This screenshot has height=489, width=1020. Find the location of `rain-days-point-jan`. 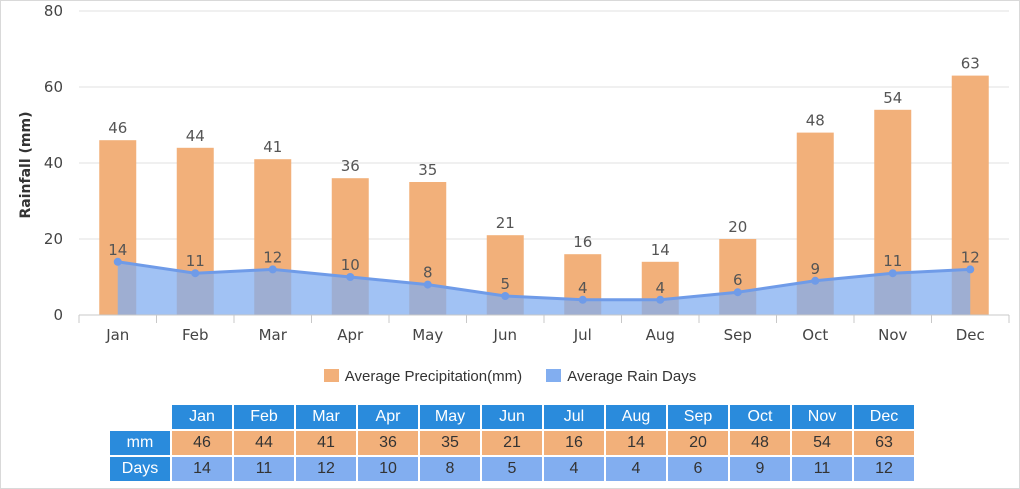

rain-days-point-jan is located at coordinates (117, 261).